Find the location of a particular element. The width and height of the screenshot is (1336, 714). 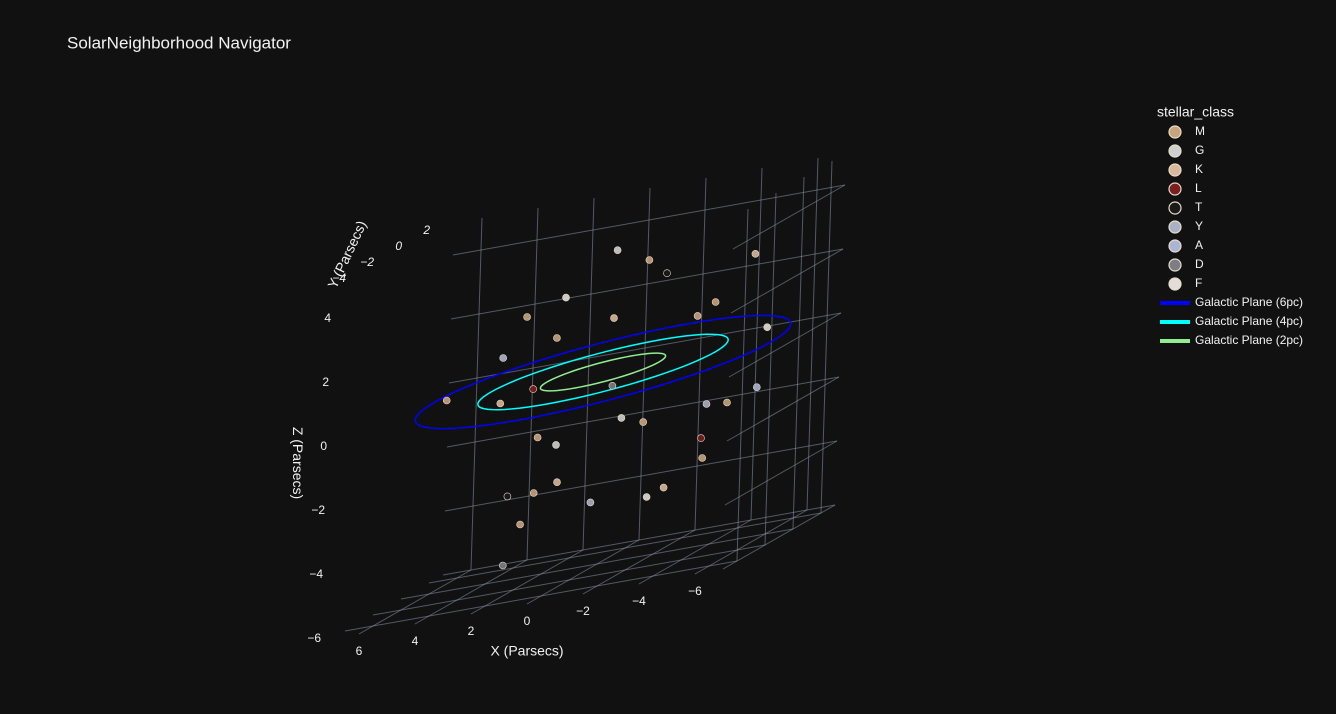

x-tick-label: −2 is located at coordinates (583, 611).